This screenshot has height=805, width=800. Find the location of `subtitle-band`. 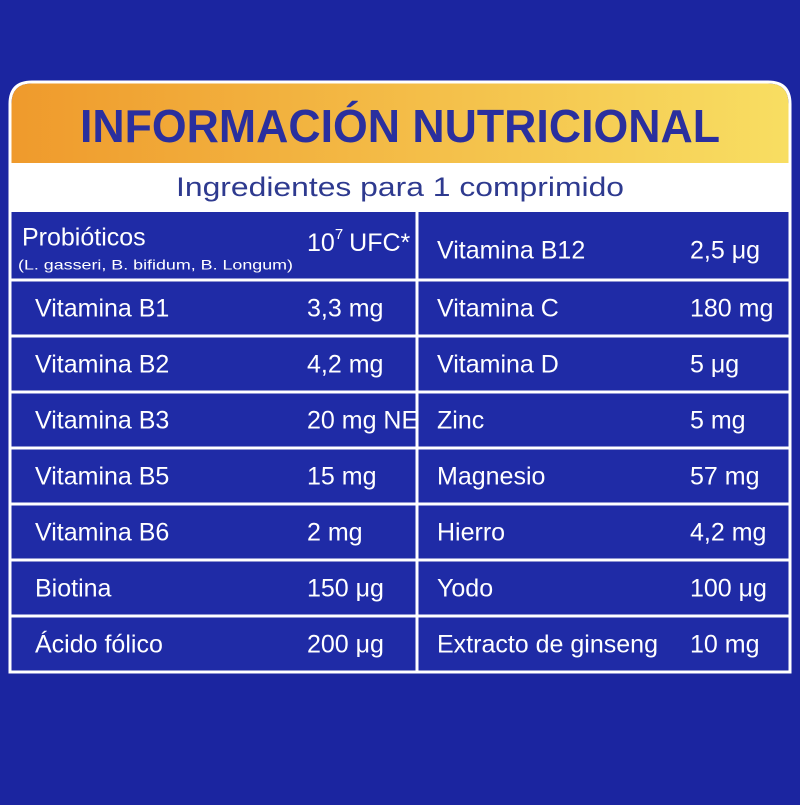

subtitle-band is located at coordinates (400, 187).